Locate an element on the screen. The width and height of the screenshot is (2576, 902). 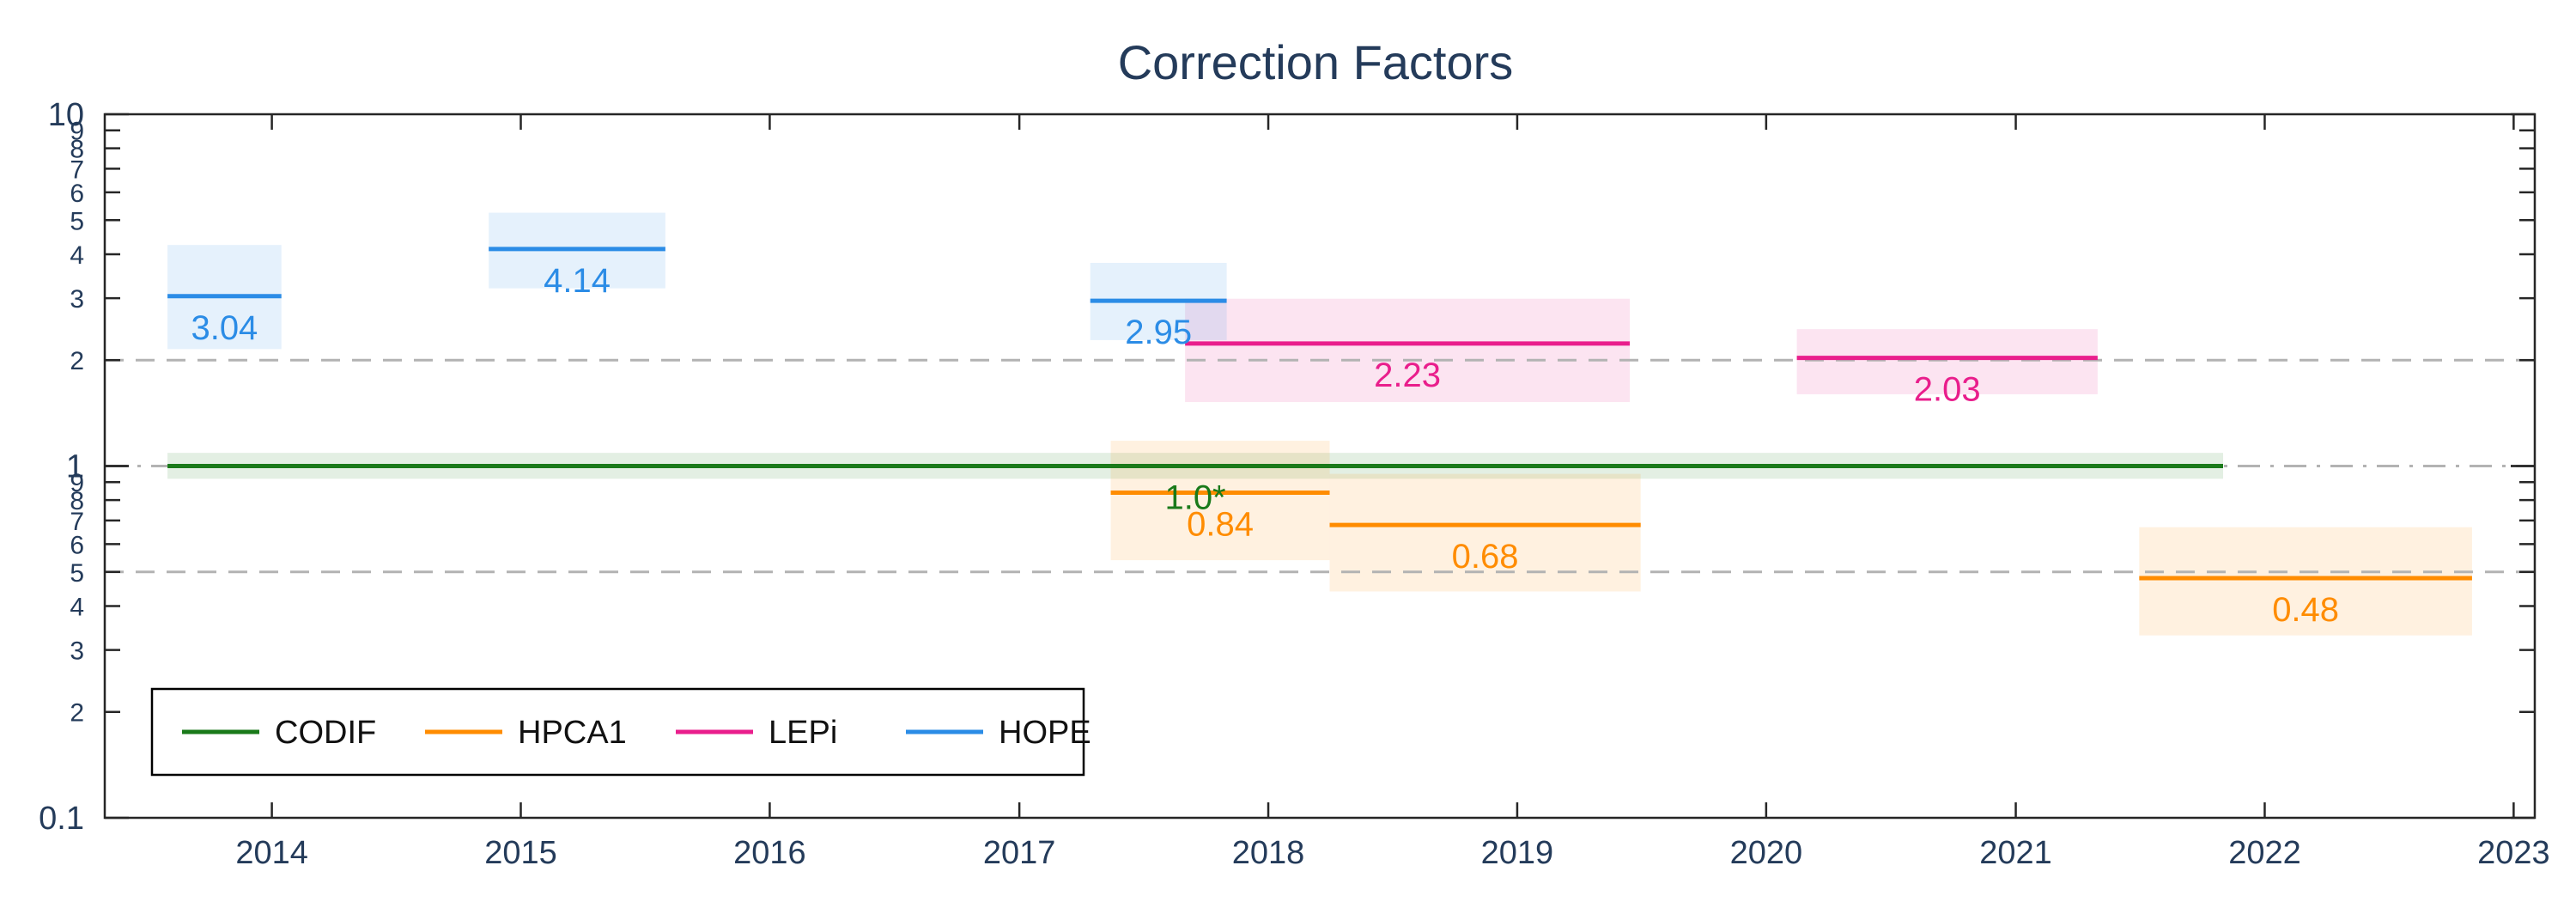
chart-title: Correction Factors is located at coordinates (1316, 62).